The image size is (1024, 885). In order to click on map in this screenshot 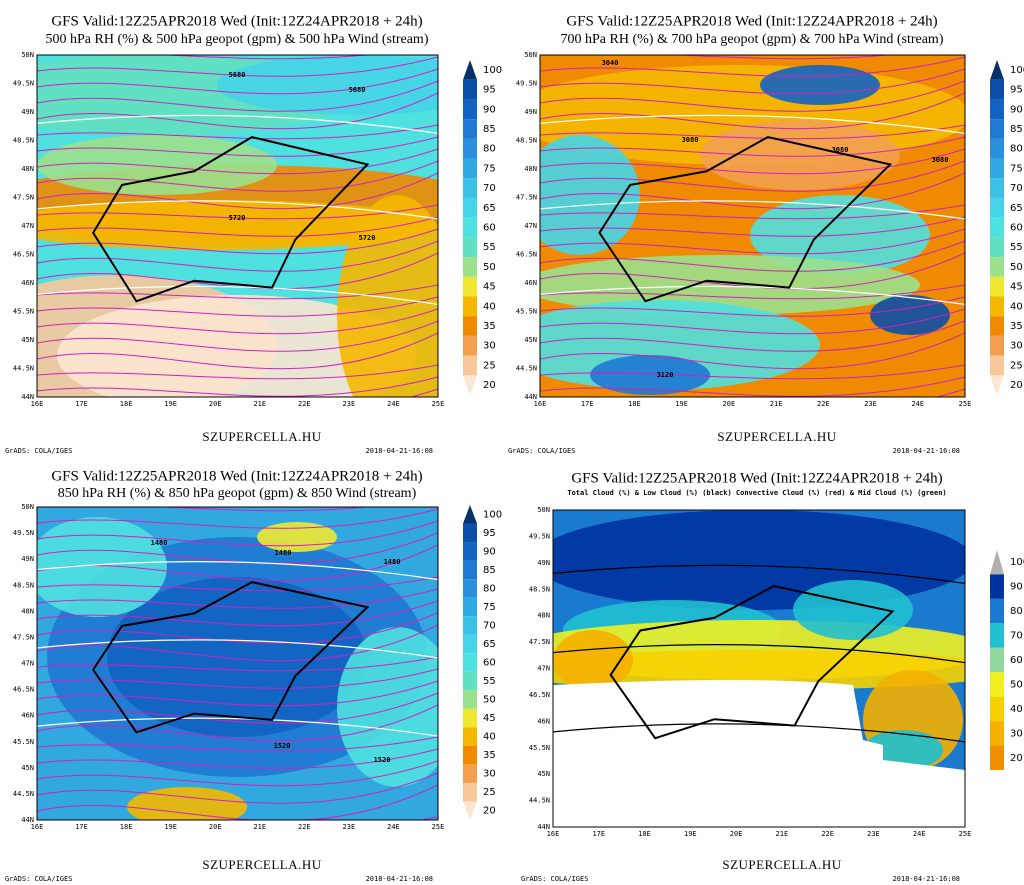, I will do `click(759, 668)`.